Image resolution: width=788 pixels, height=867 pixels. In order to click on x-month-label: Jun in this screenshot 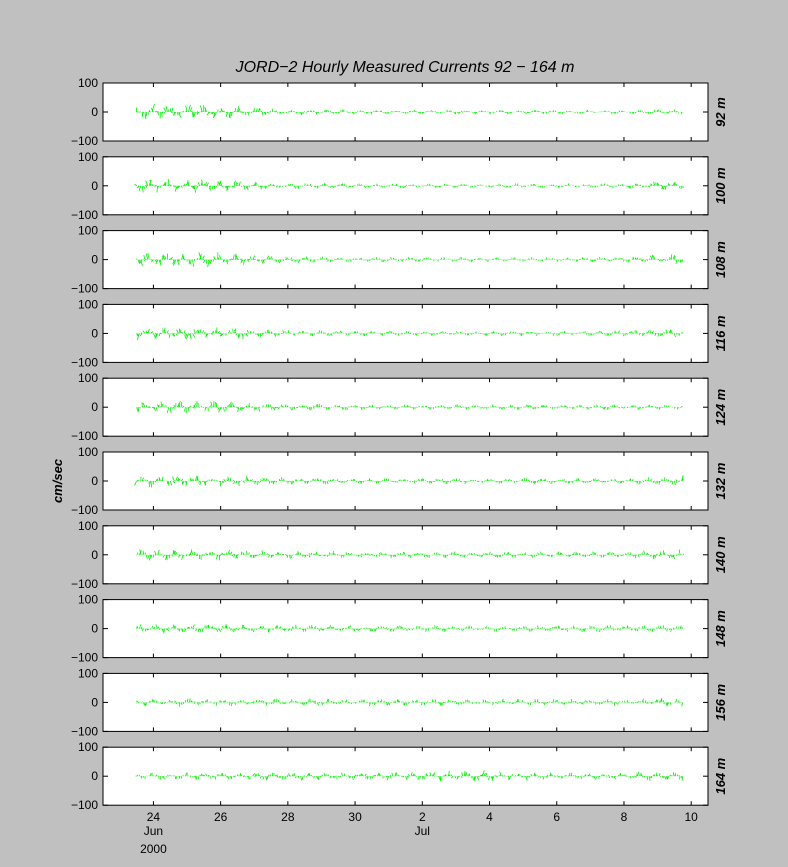, I will do `click(153, 831)`.